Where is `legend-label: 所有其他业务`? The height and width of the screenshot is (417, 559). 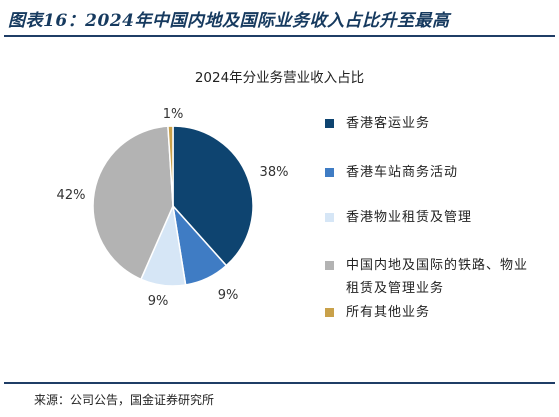 legend-label: 所有其他业务 is located at coordinates (388, 312).